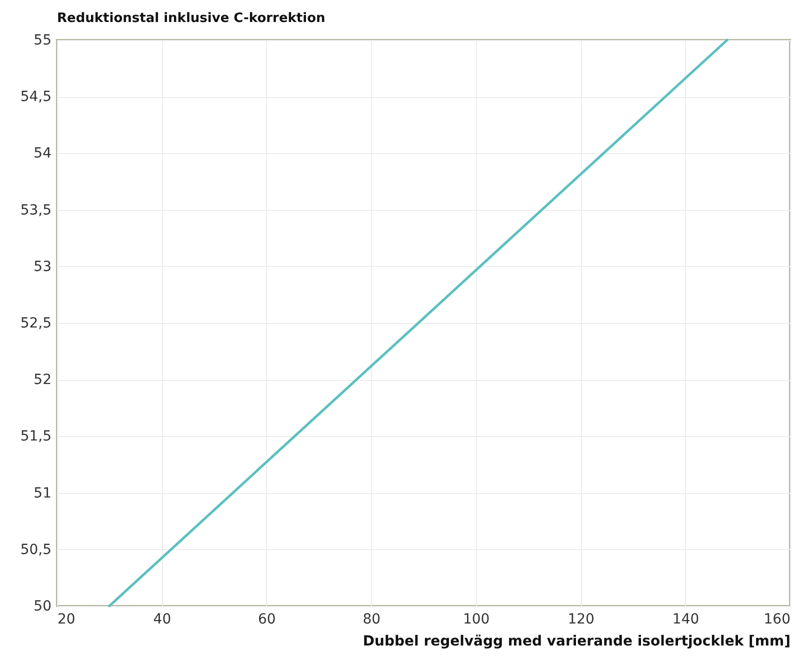  I want to click on y-tick-label: 50, so click(43, 606).